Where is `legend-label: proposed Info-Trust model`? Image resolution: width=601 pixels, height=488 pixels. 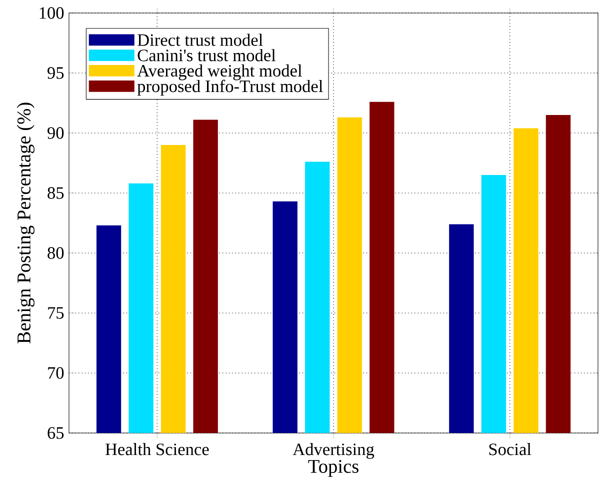 legend-label: proposed Info-Trust model is located at coordinates (230, 88).